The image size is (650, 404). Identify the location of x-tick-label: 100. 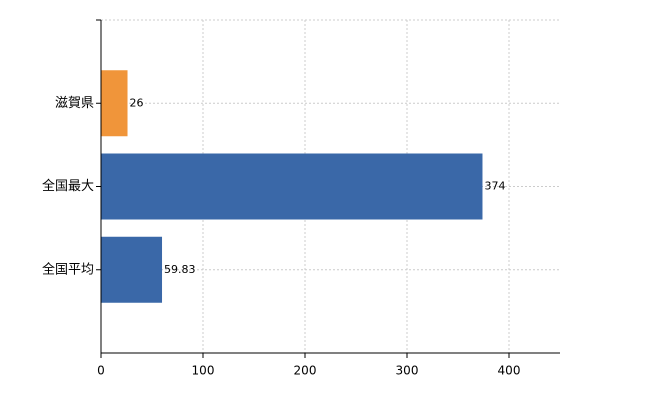
(203, 371).